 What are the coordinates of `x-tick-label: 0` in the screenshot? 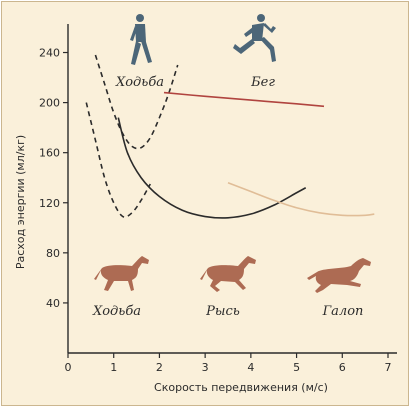 It's located at (68, 367).